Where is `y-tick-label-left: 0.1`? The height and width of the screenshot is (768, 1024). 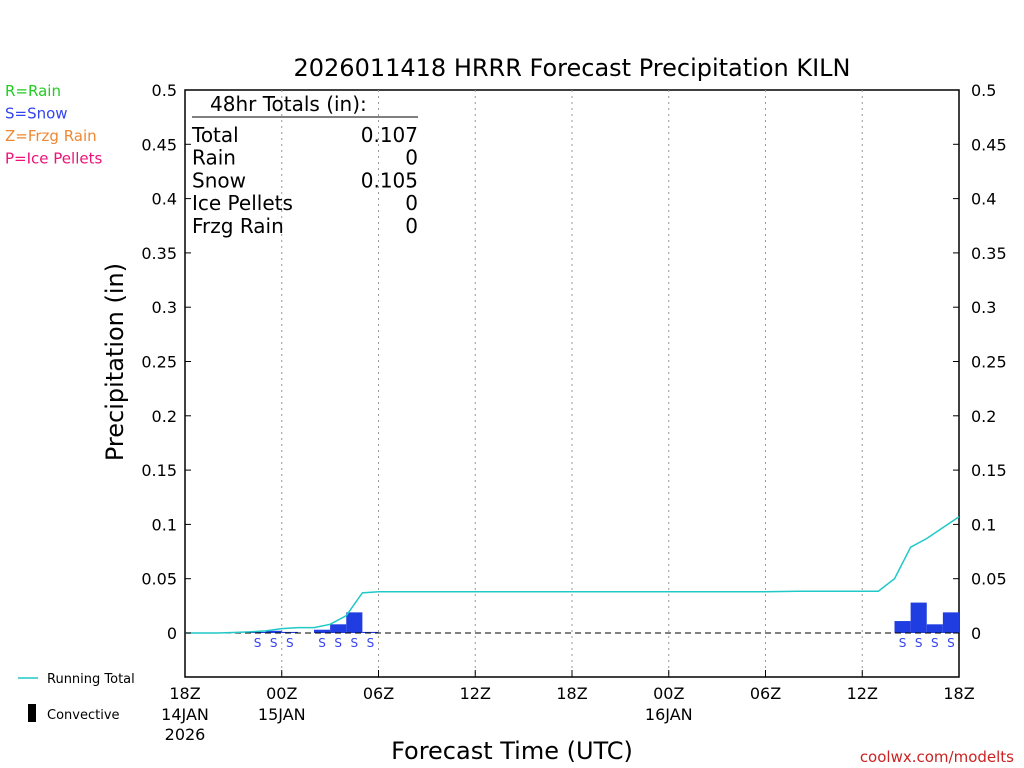
y-tick-label-left: 0.1 is located at coordinates (164, 524).